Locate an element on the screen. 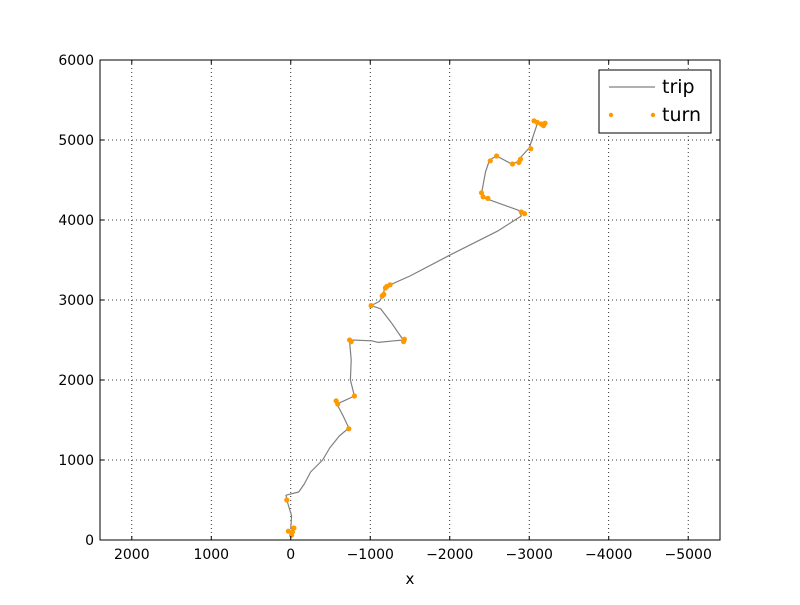 This screenshot has height=605, width=800. x-tick-label: 0 is located at coordinates (290, 555).